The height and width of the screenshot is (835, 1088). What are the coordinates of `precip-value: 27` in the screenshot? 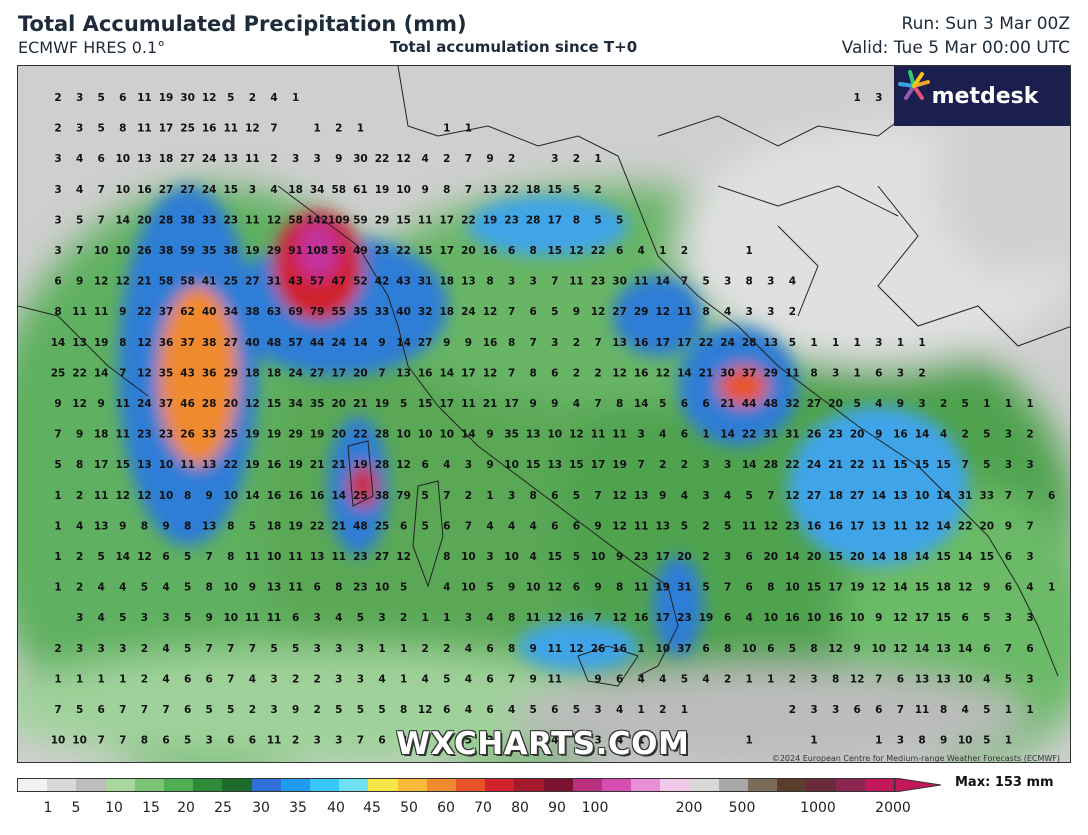 It's located at (230, 343).